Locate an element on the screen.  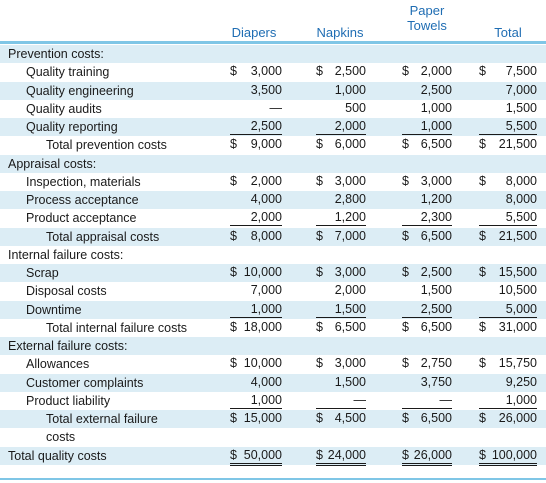
row-label: Quality audits is located at coordinates (64, 108).